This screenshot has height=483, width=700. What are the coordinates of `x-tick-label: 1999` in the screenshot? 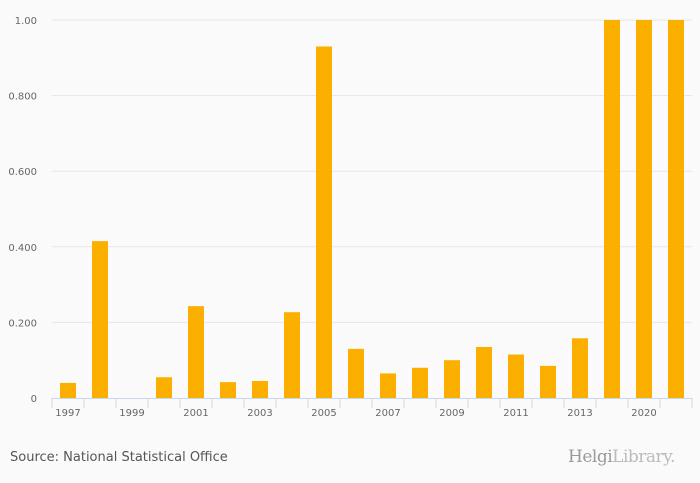 It's located at (131, 413).